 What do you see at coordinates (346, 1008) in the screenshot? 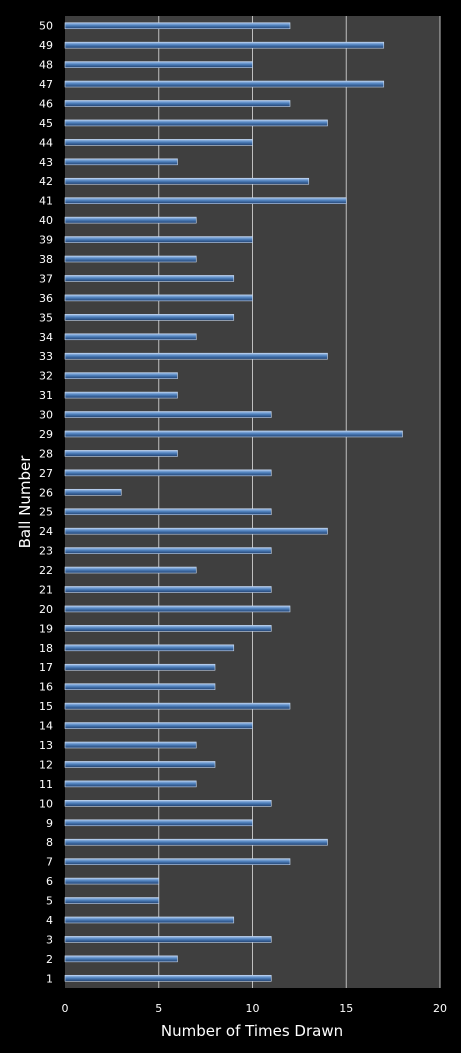
I see `x-tick-label: 15` at bounding box center [346, 1008].